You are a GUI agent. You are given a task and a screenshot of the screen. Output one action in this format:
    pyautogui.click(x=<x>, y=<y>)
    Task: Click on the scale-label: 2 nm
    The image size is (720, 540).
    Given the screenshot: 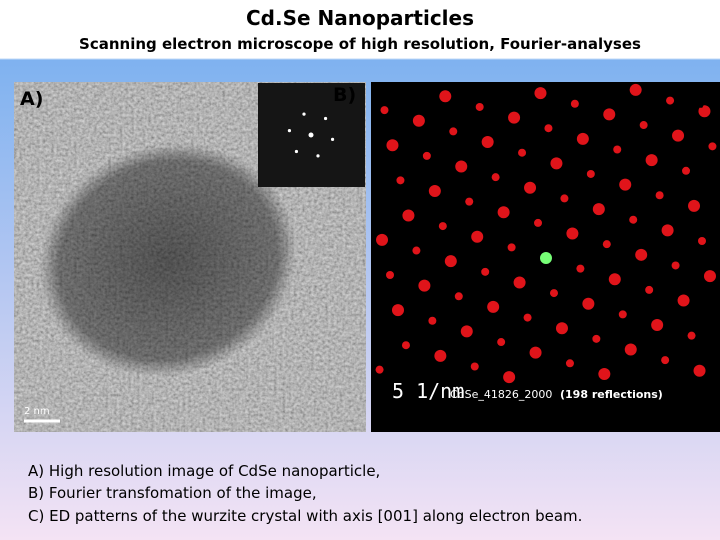 What is the action you would take?
    pyautogui.click(x=37, y=411)
    